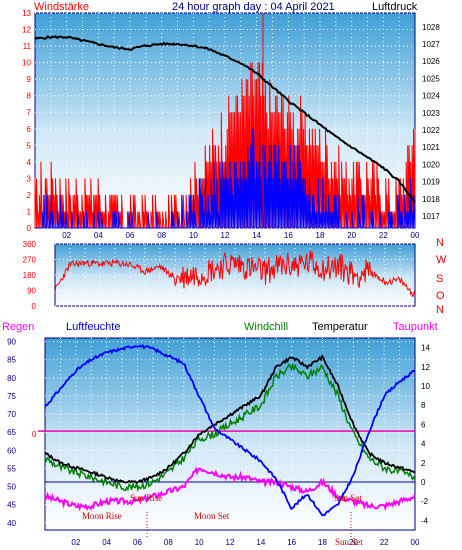  I want to click on rain-zero-label: 0, so click(34, 434).